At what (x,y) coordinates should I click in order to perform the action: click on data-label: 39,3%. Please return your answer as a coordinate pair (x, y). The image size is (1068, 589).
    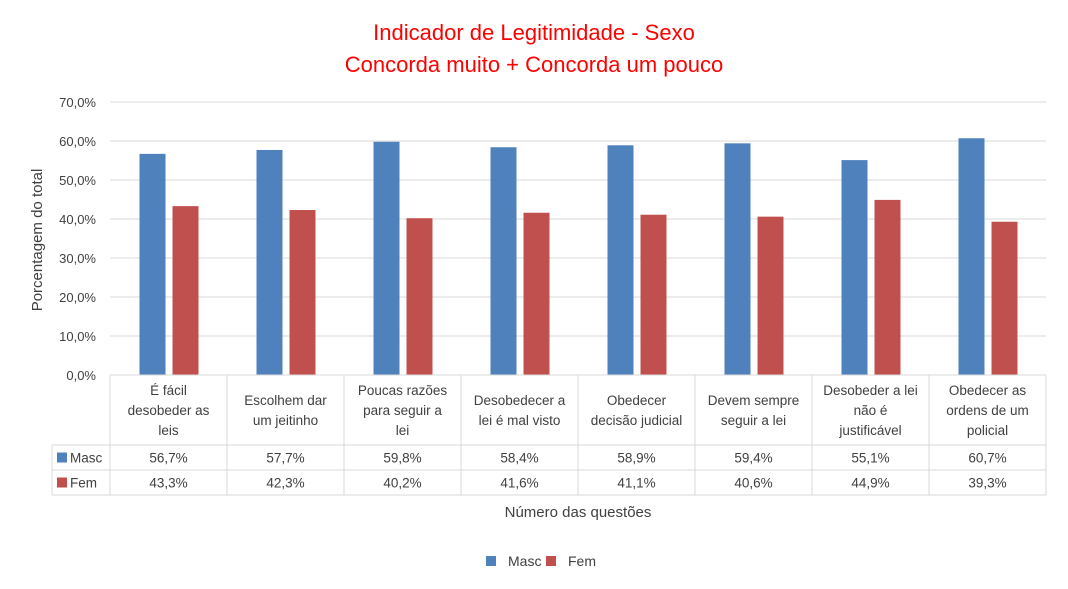
    Looking at the image, I should click on (987, 483).